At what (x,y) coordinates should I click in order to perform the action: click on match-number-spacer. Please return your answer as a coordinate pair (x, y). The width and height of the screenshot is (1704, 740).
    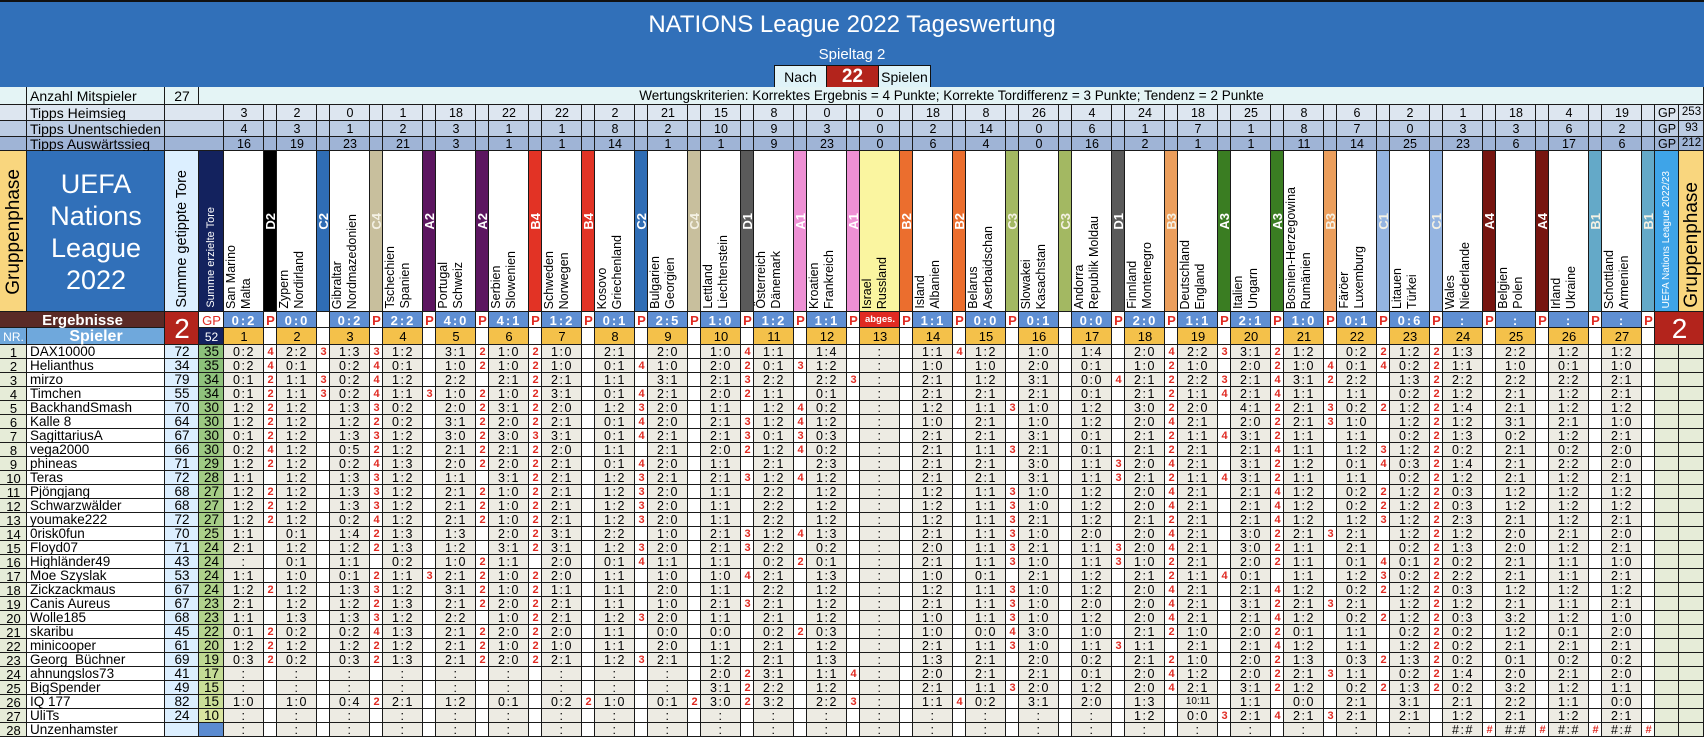
    Looking at the image, I should click on (1277, 336).